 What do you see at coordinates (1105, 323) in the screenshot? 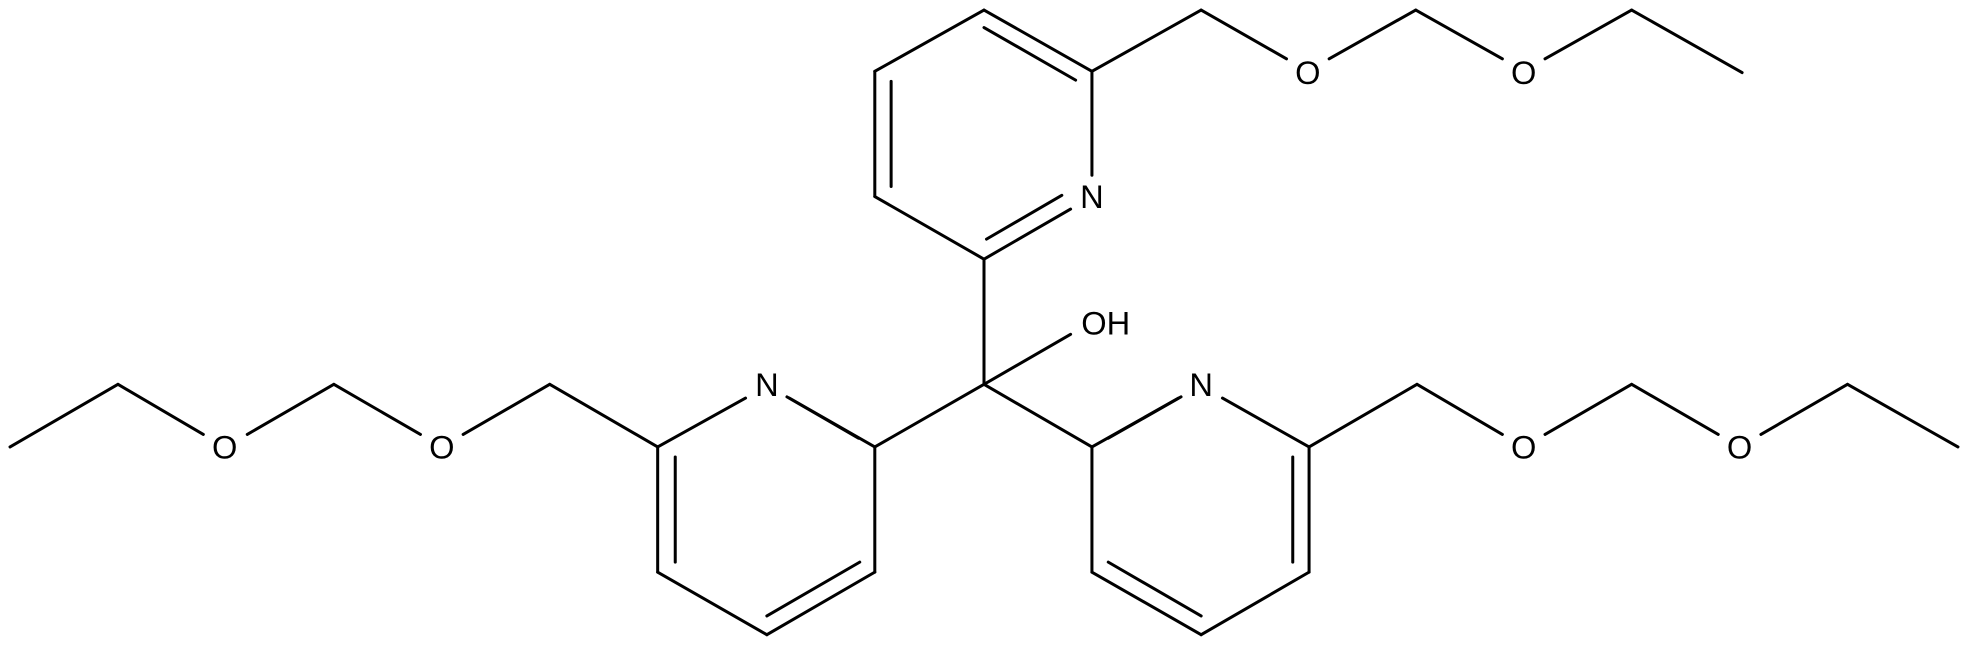
I see `atom-label: OH` at bounding box center [1105, 323].